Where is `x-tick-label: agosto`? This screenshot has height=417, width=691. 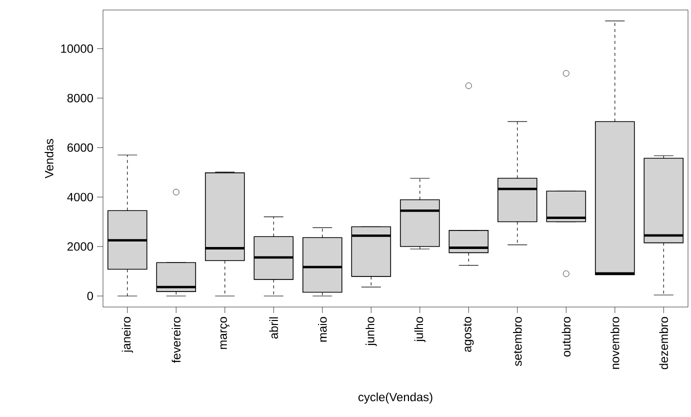
x-tick-label: agosto is located at coordinates (469, 334).